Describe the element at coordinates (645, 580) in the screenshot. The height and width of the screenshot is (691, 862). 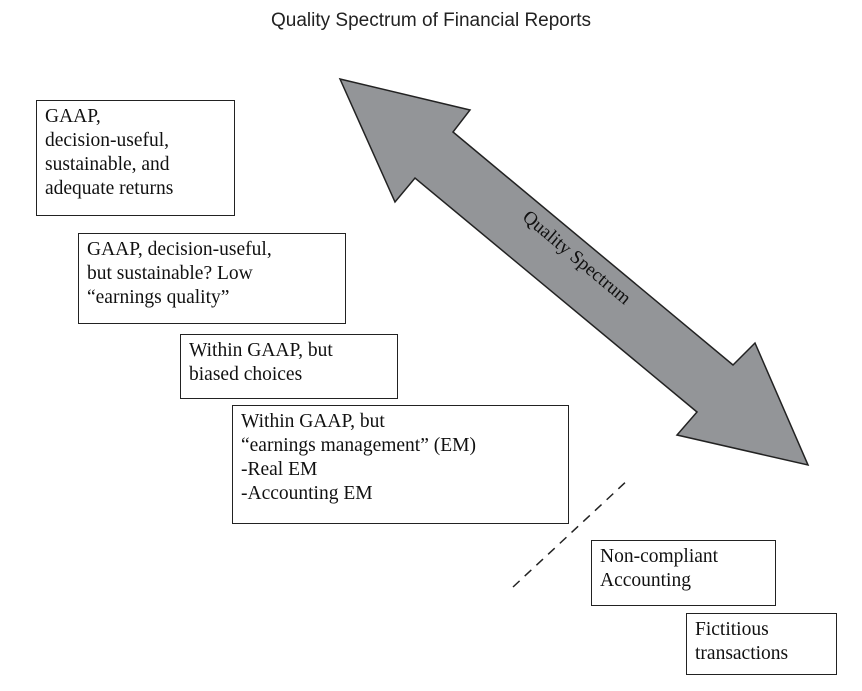
I see `box-line: Accounting` at that location.